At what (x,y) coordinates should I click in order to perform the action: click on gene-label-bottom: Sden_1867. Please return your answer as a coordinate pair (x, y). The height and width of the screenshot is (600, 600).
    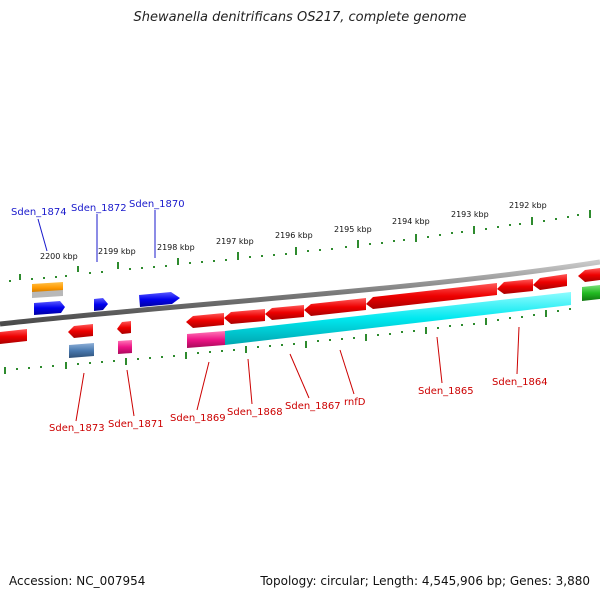
    Looking at the image, I should click on (313, 406).